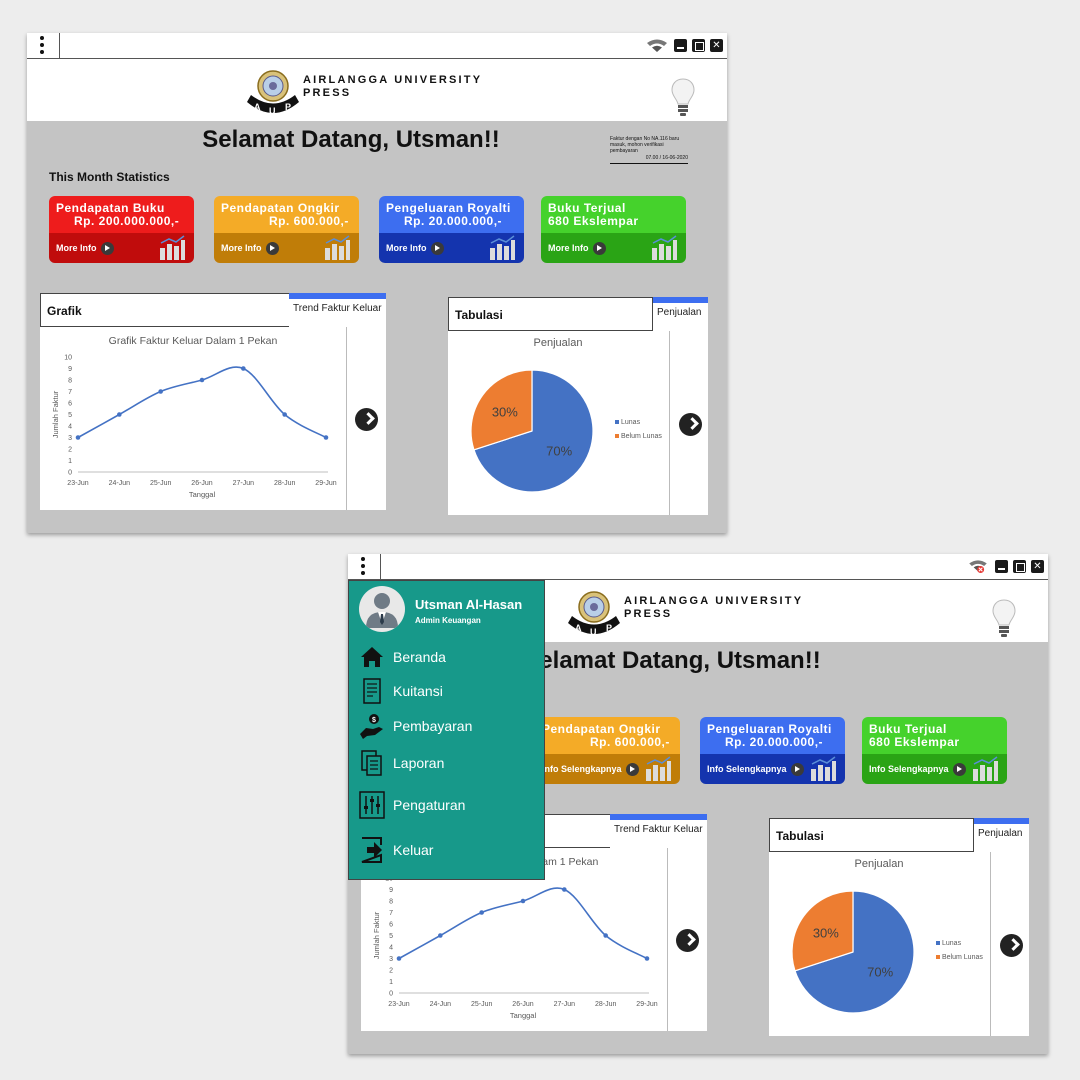 The image size is (1080, 1080). I want to click on card-value: Rp. 20.000.000,-, so click(774, 742).